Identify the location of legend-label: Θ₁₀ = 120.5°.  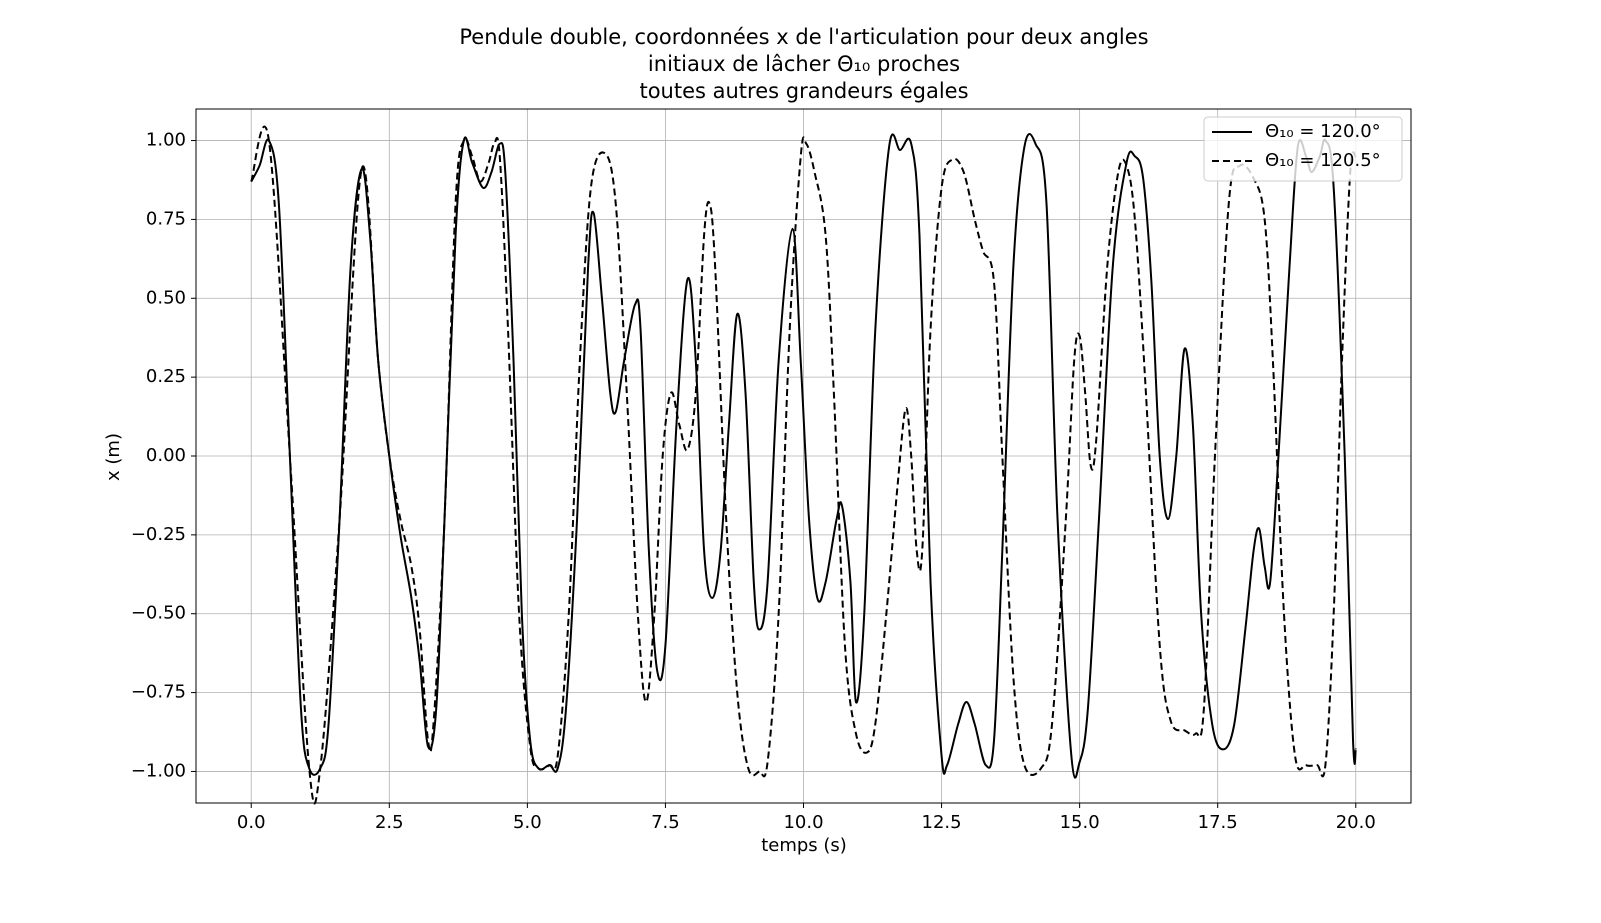
(1323, 160).